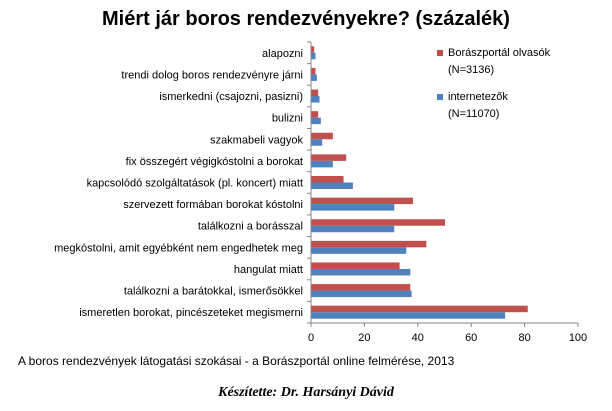 The height and width of the screenshot is (411, 612). What do you see at coordinates (213, 205) in the screenshot?
I see `category-label: szervezett formában borokat kóstolni` at bounding box center [213, 205].